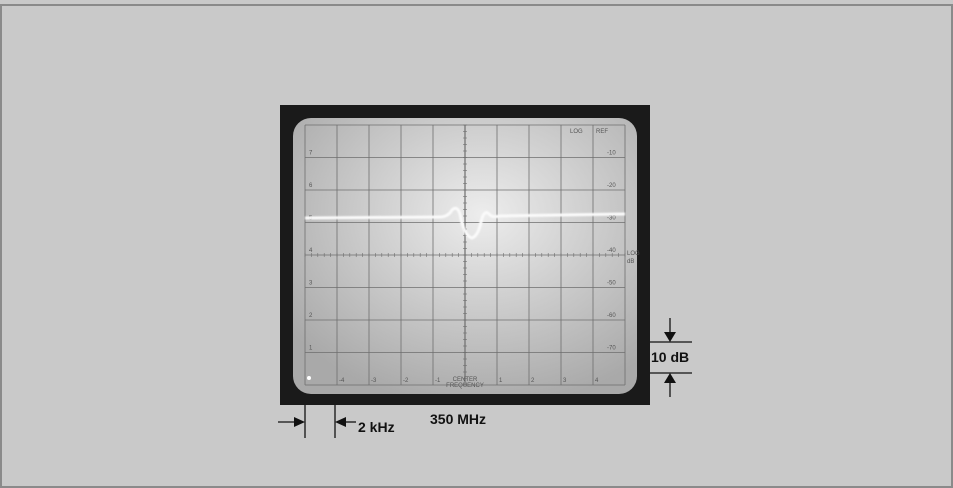 Image resolution: width=953 pixels, height=488 pixels. Describe the element at coordinates (311, 316) in the screenshot. I see `screen-left-label: 2` at that location.